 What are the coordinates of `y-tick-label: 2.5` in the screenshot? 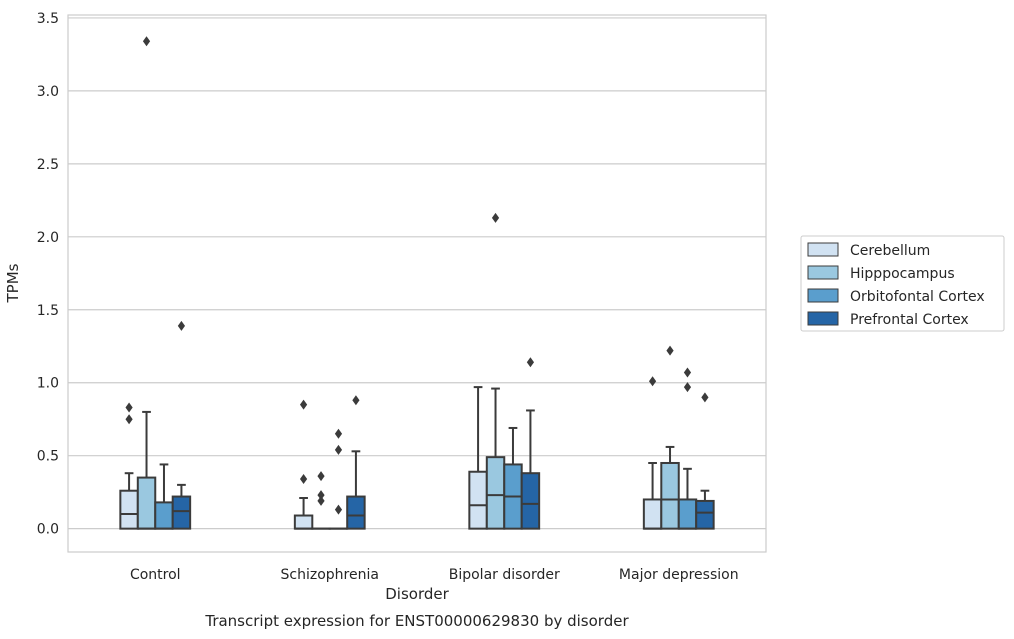 It's located at (48, 165).